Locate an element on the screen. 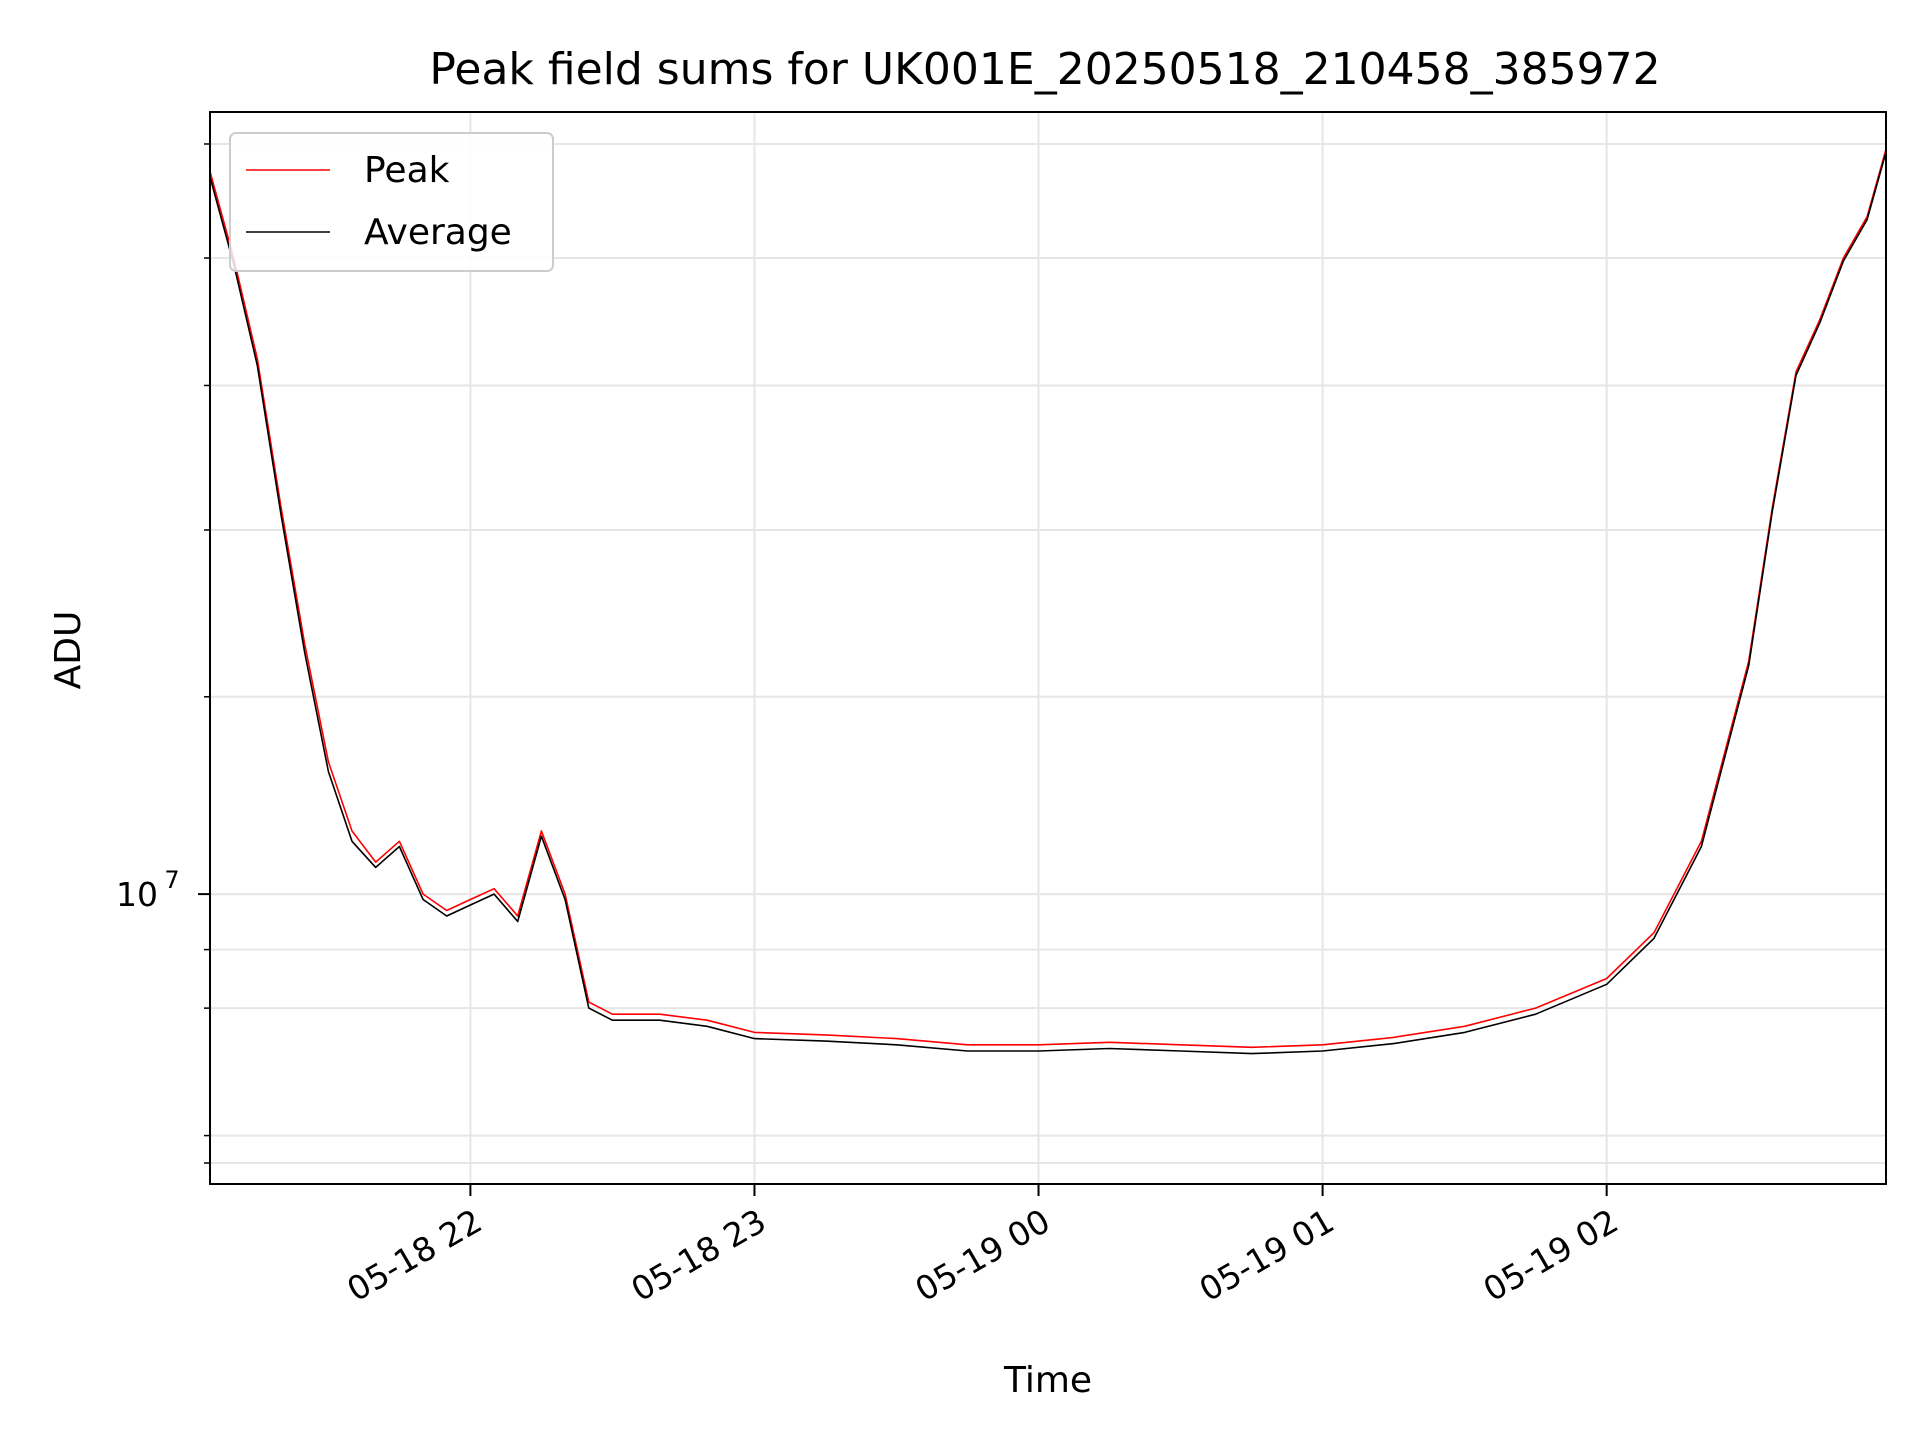 The image size is (1920, 1440). y-axis: 10 7 is located at coordinates (163, 653).